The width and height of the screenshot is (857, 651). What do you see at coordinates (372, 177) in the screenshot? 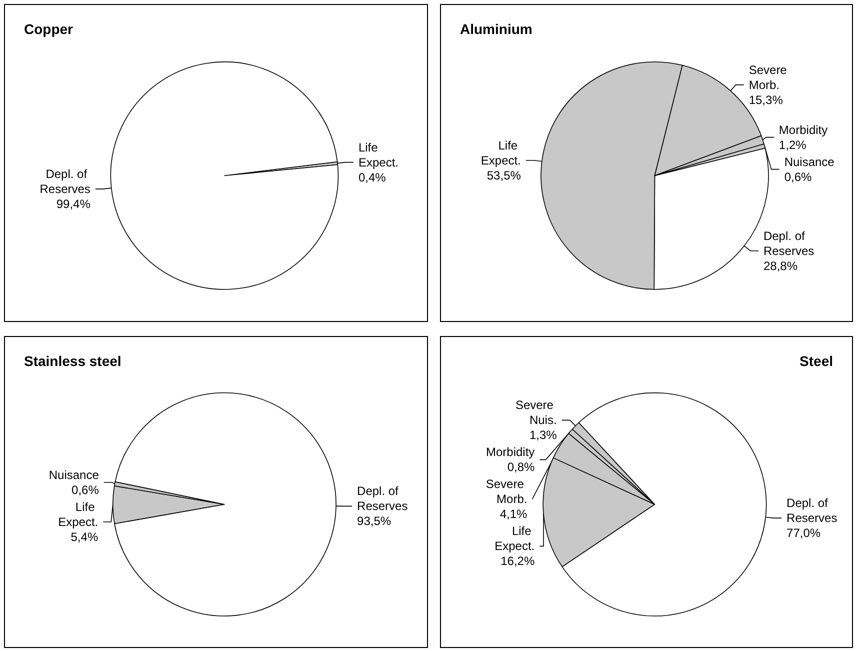
I see `data-label: 0,4%` at bounding box center [372, 177].